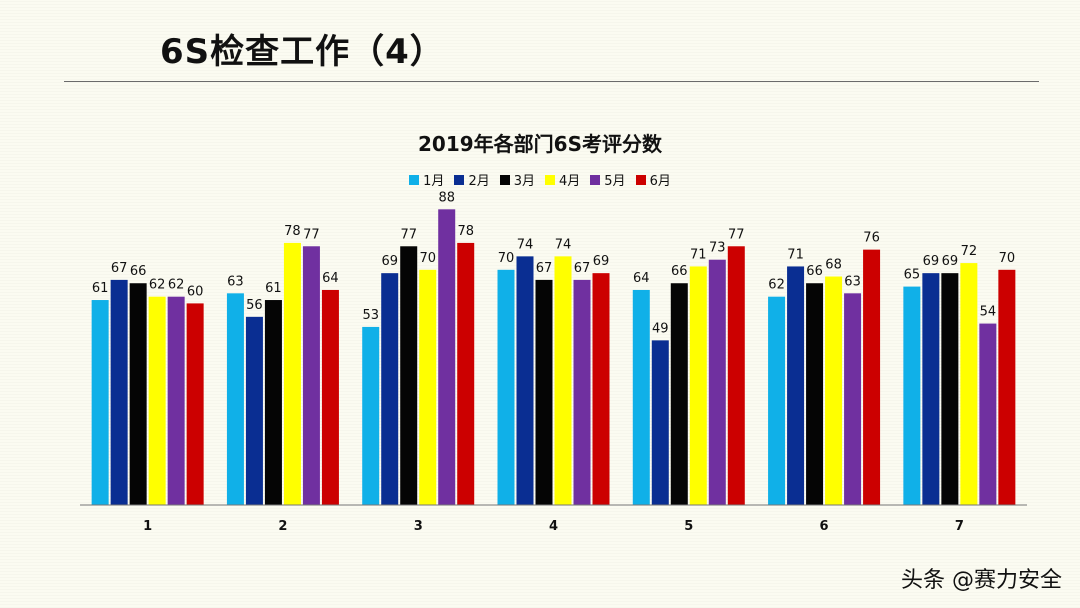  I want to click on legend-item: 4月, so click(562, 179).